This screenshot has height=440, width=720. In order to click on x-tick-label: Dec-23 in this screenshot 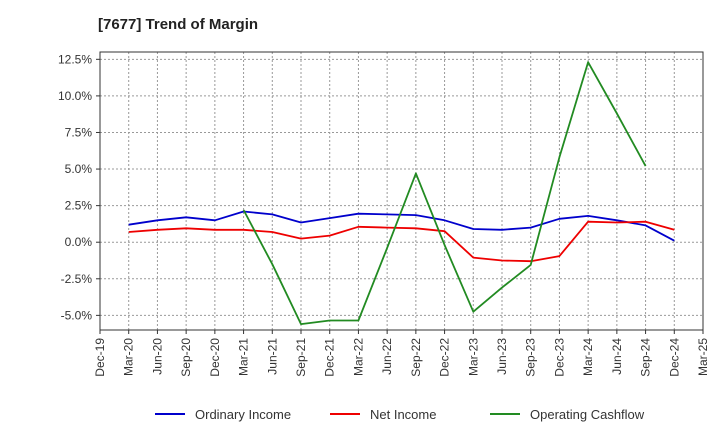, I will do `click(559, 357)`.